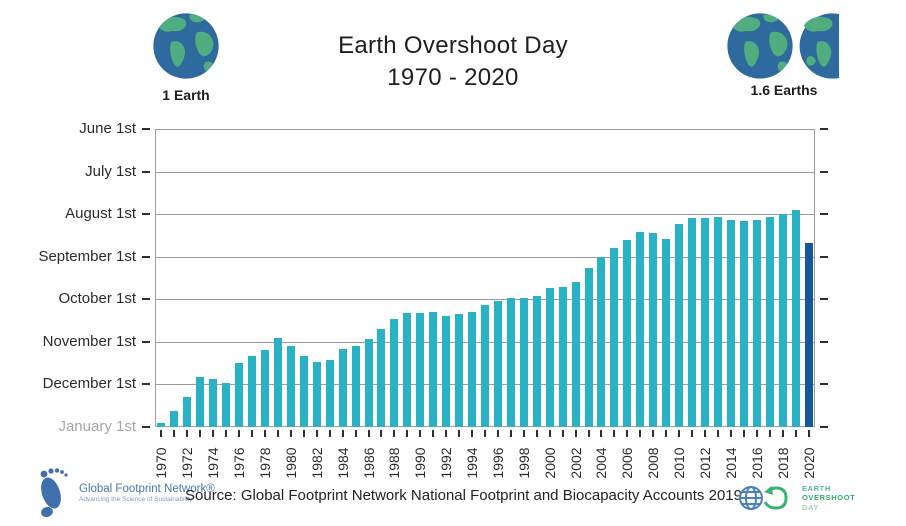  I want to click on x-axis-tick-2014, so click(731, 433).